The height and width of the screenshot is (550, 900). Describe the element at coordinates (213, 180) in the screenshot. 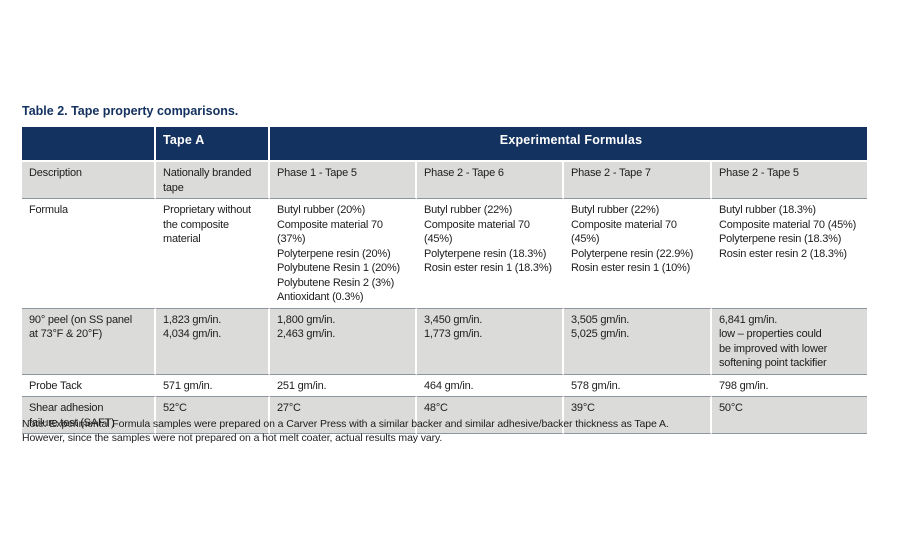

I see `cell-description-tape-a: Nationally branded tape` at that location.